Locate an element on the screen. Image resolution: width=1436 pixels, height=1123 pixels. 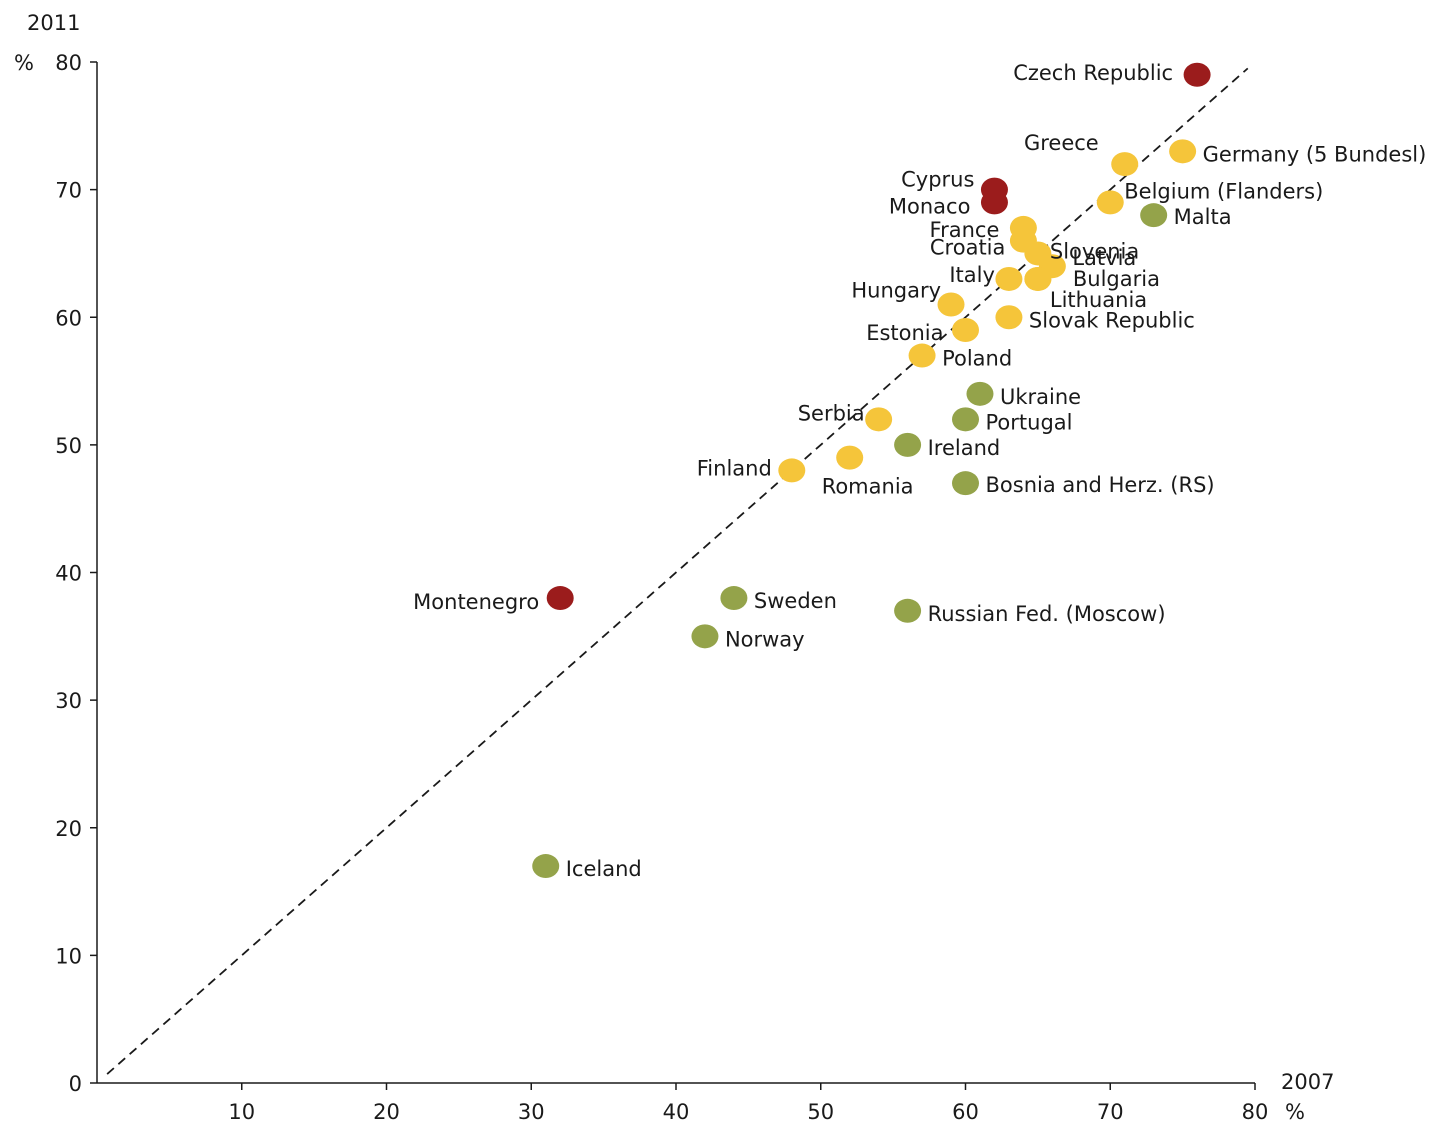
data-point-ireland is located at coordinates (908, 444).